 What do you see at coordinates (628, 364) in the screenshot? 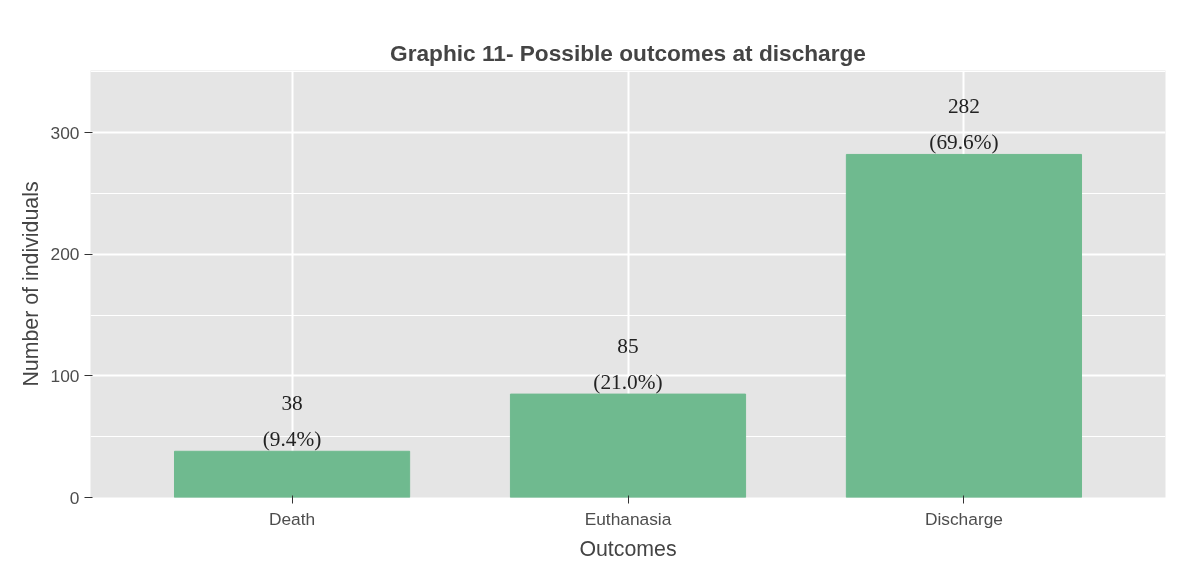
I see `data-label: 85 (21.0%)` at bounding box center [628, 364].